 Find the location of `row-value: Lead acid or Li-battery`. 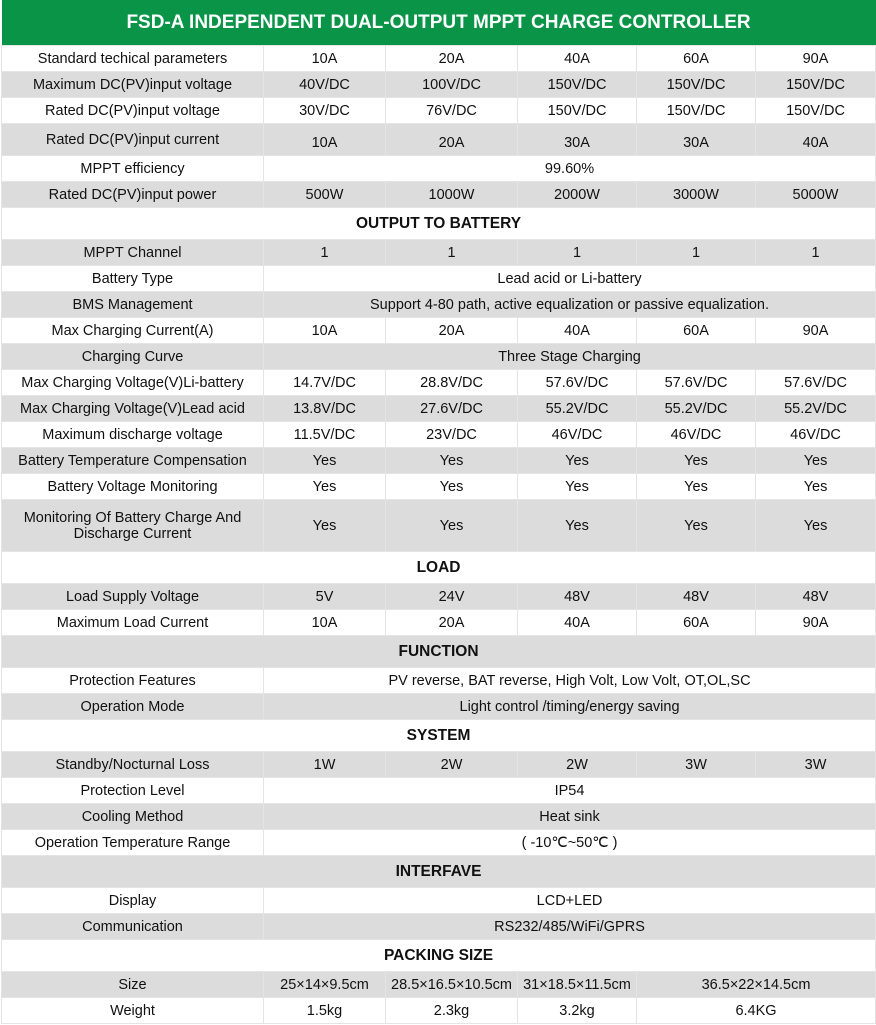

row-value: Lead acid or Li-battery is located at coordinates (569, 278).